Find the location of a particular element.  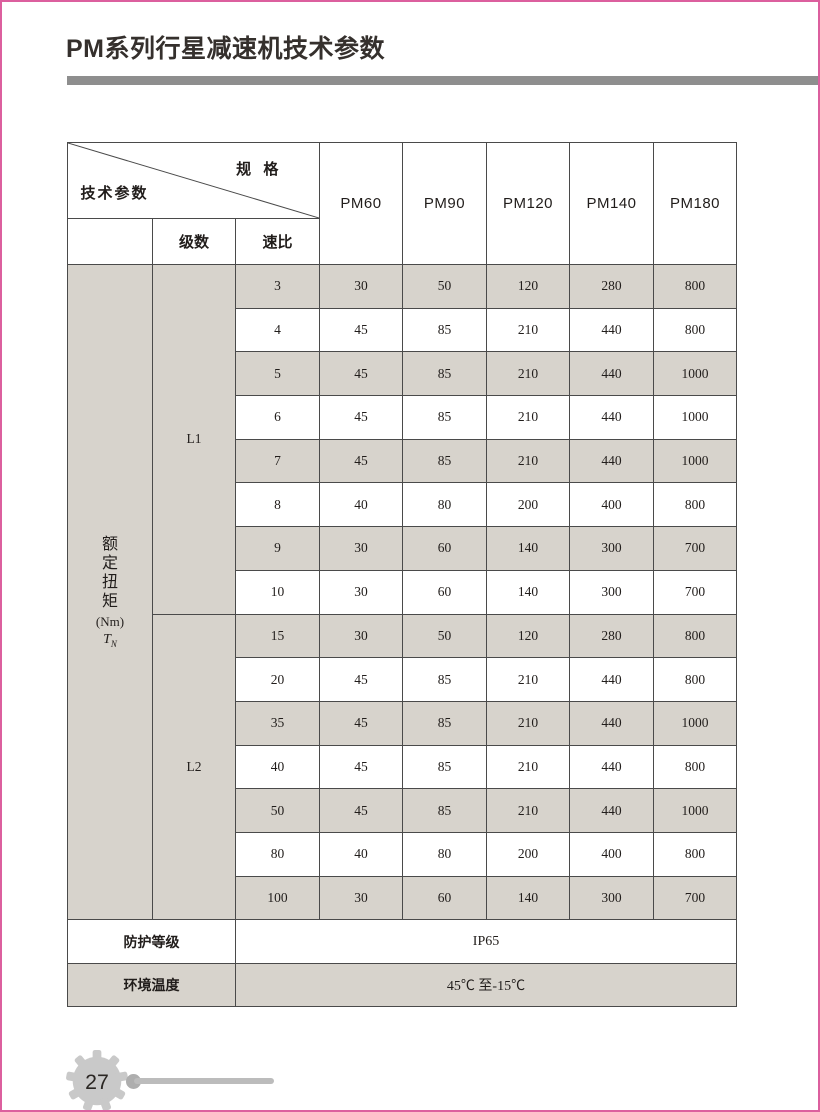

empty-header-cell is located at coordinates (110, 241).